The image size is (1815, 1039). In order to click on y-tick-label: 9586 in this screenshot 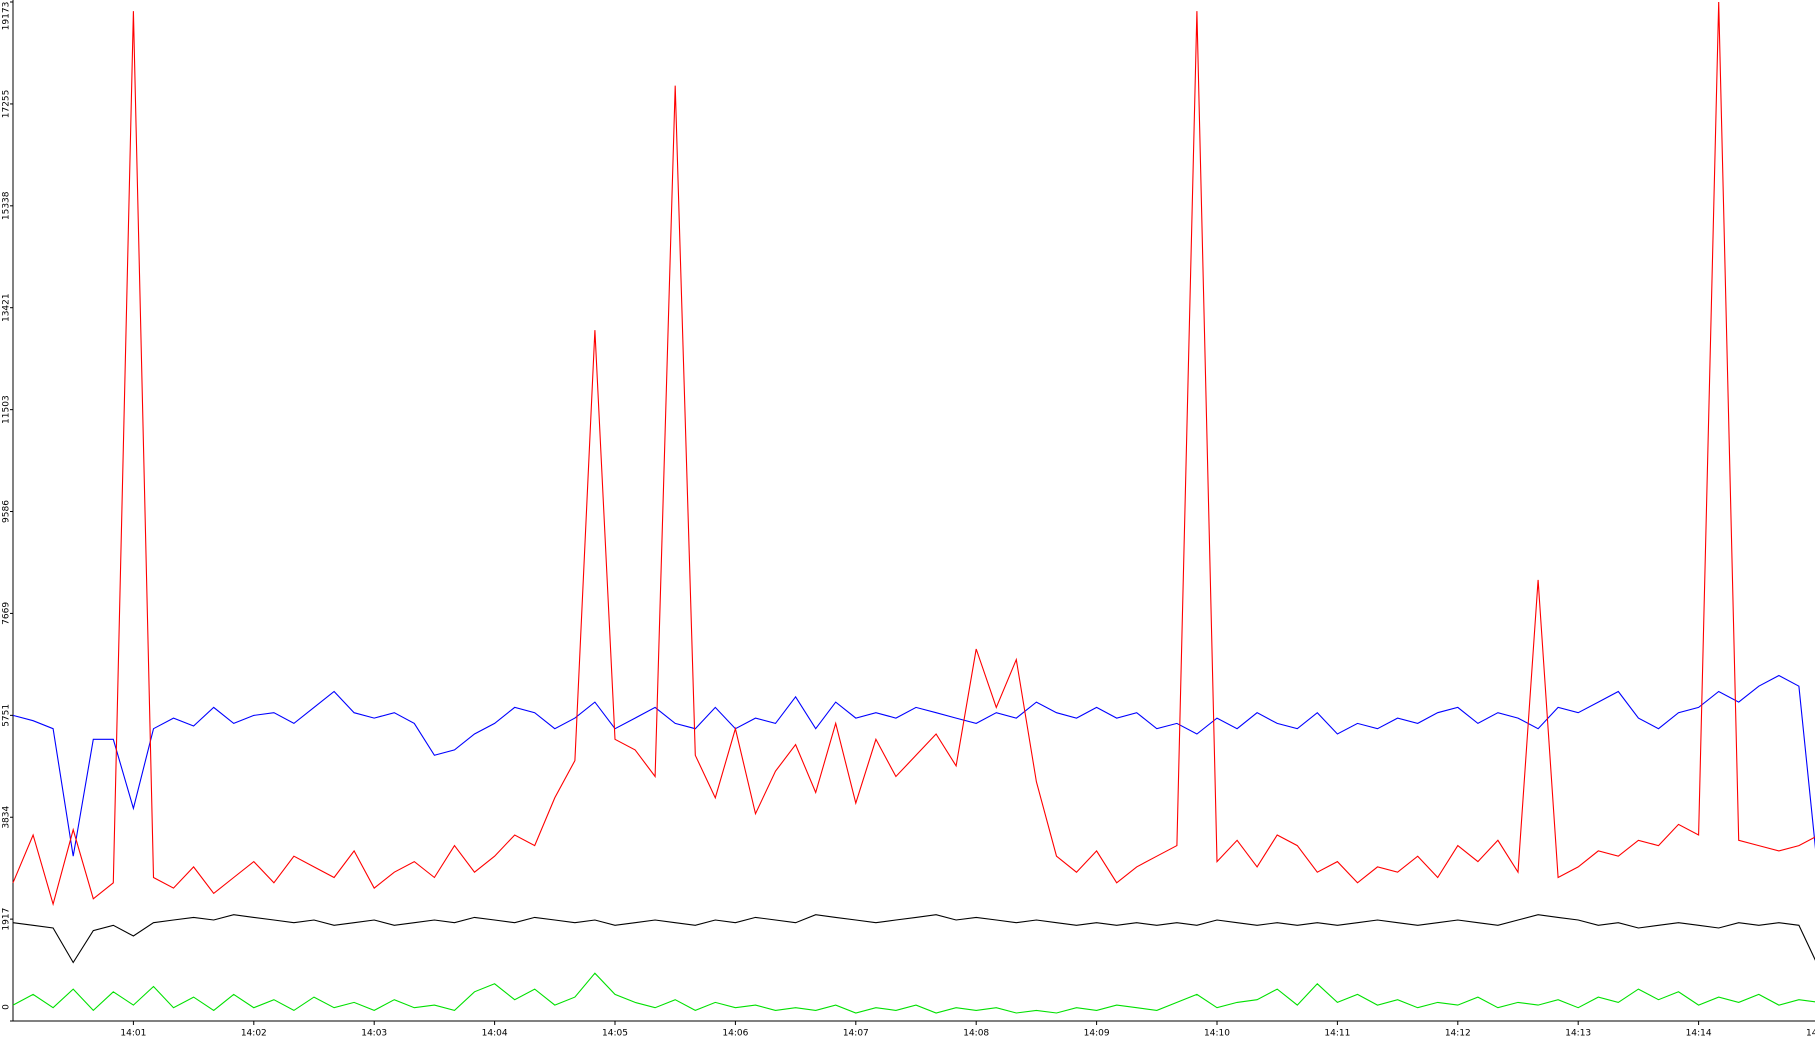, I will do `click(7, 511)`.